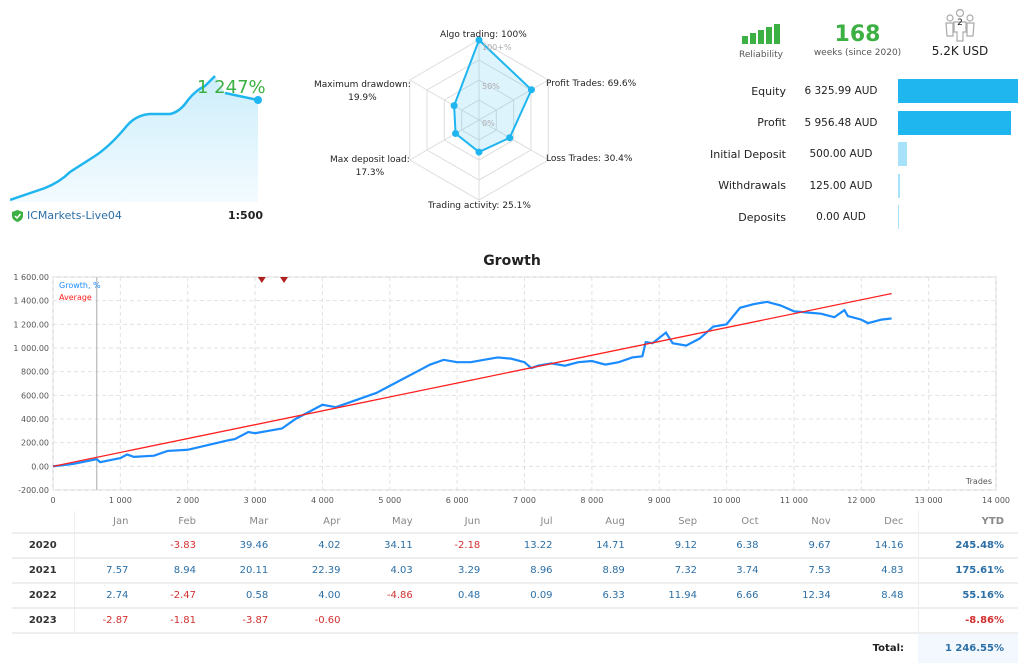 The image size is (1024, 663). I want to click on column-header: Sep, so click(675, 522).